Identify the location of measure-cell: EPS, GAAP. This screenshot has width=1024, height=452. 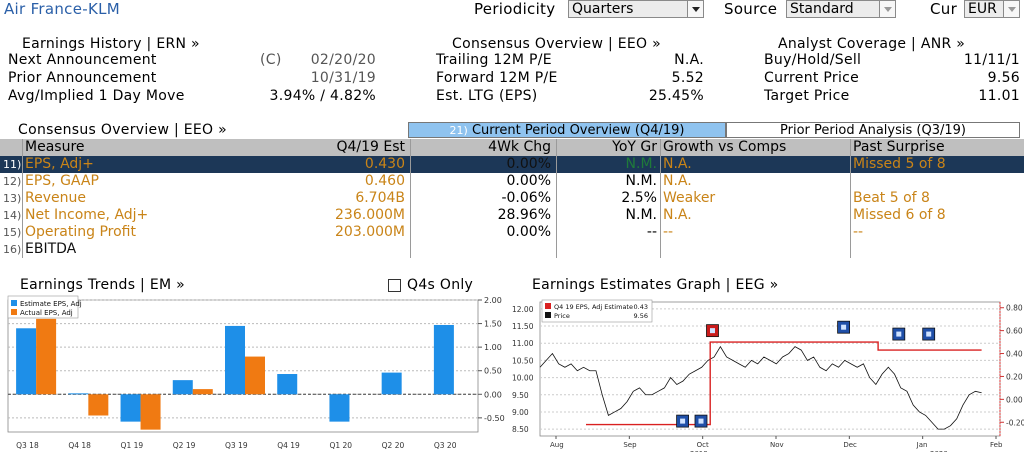
(62, 181).